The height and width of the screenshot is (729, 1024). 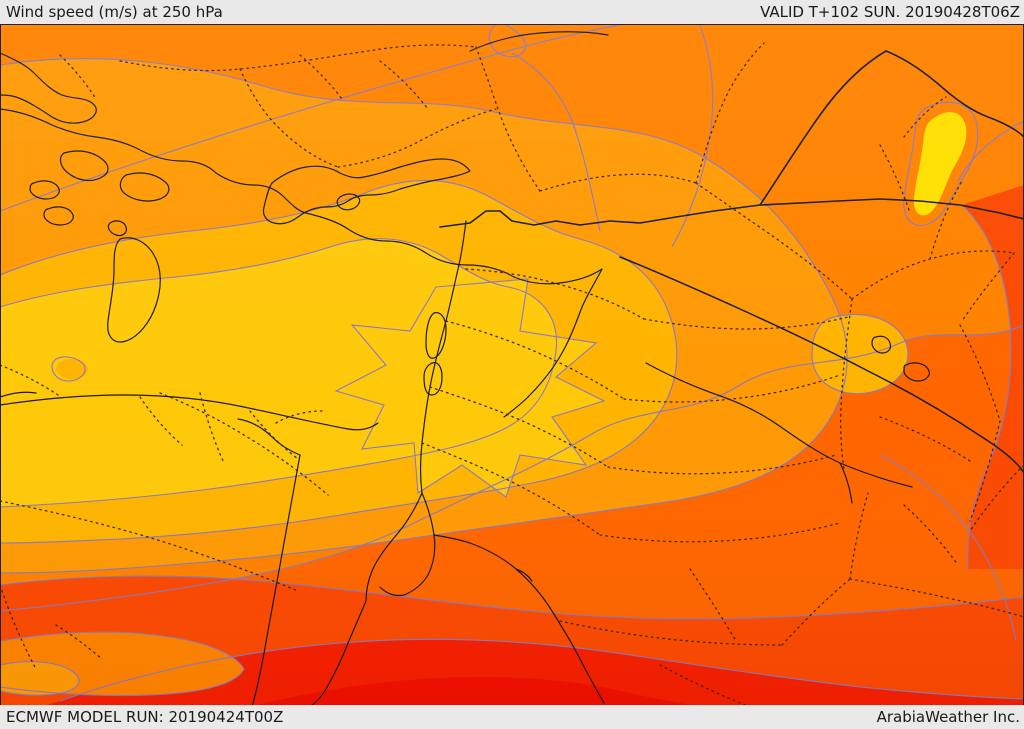 What do you see at coordinates (145, 717) in the screenshot?
I see `model-run-label: ECMWF MODEL RUN: 20190424T00Z` at bounding box center [145, 717].